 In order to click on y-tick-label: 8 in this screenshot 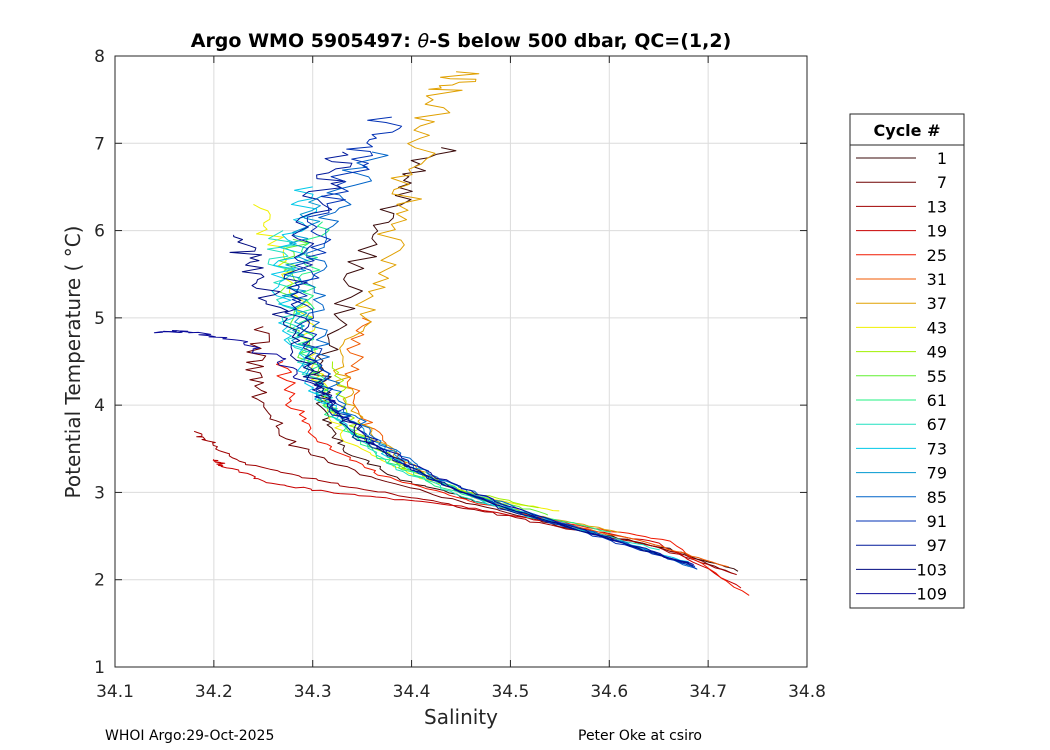, I will do `click(99, 57)`.